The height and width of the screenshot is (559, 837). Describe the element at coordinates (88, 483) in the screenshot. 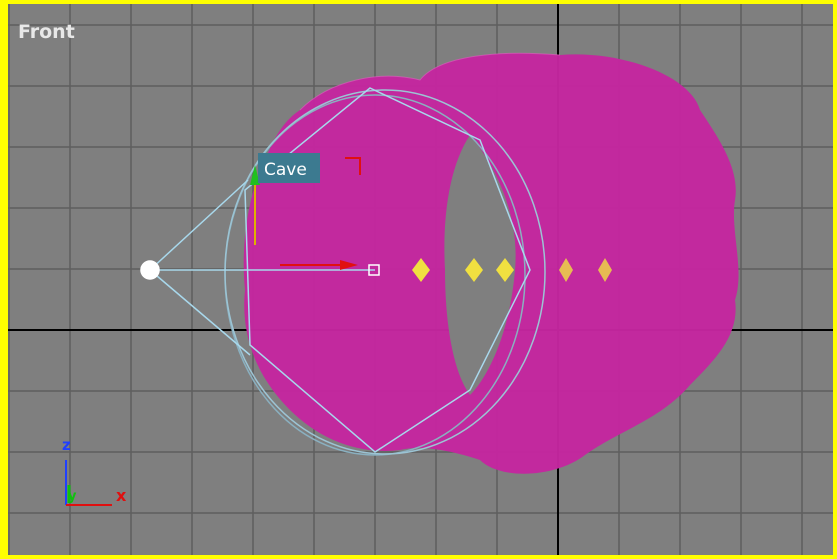

I see `axis-tripod` at that location.